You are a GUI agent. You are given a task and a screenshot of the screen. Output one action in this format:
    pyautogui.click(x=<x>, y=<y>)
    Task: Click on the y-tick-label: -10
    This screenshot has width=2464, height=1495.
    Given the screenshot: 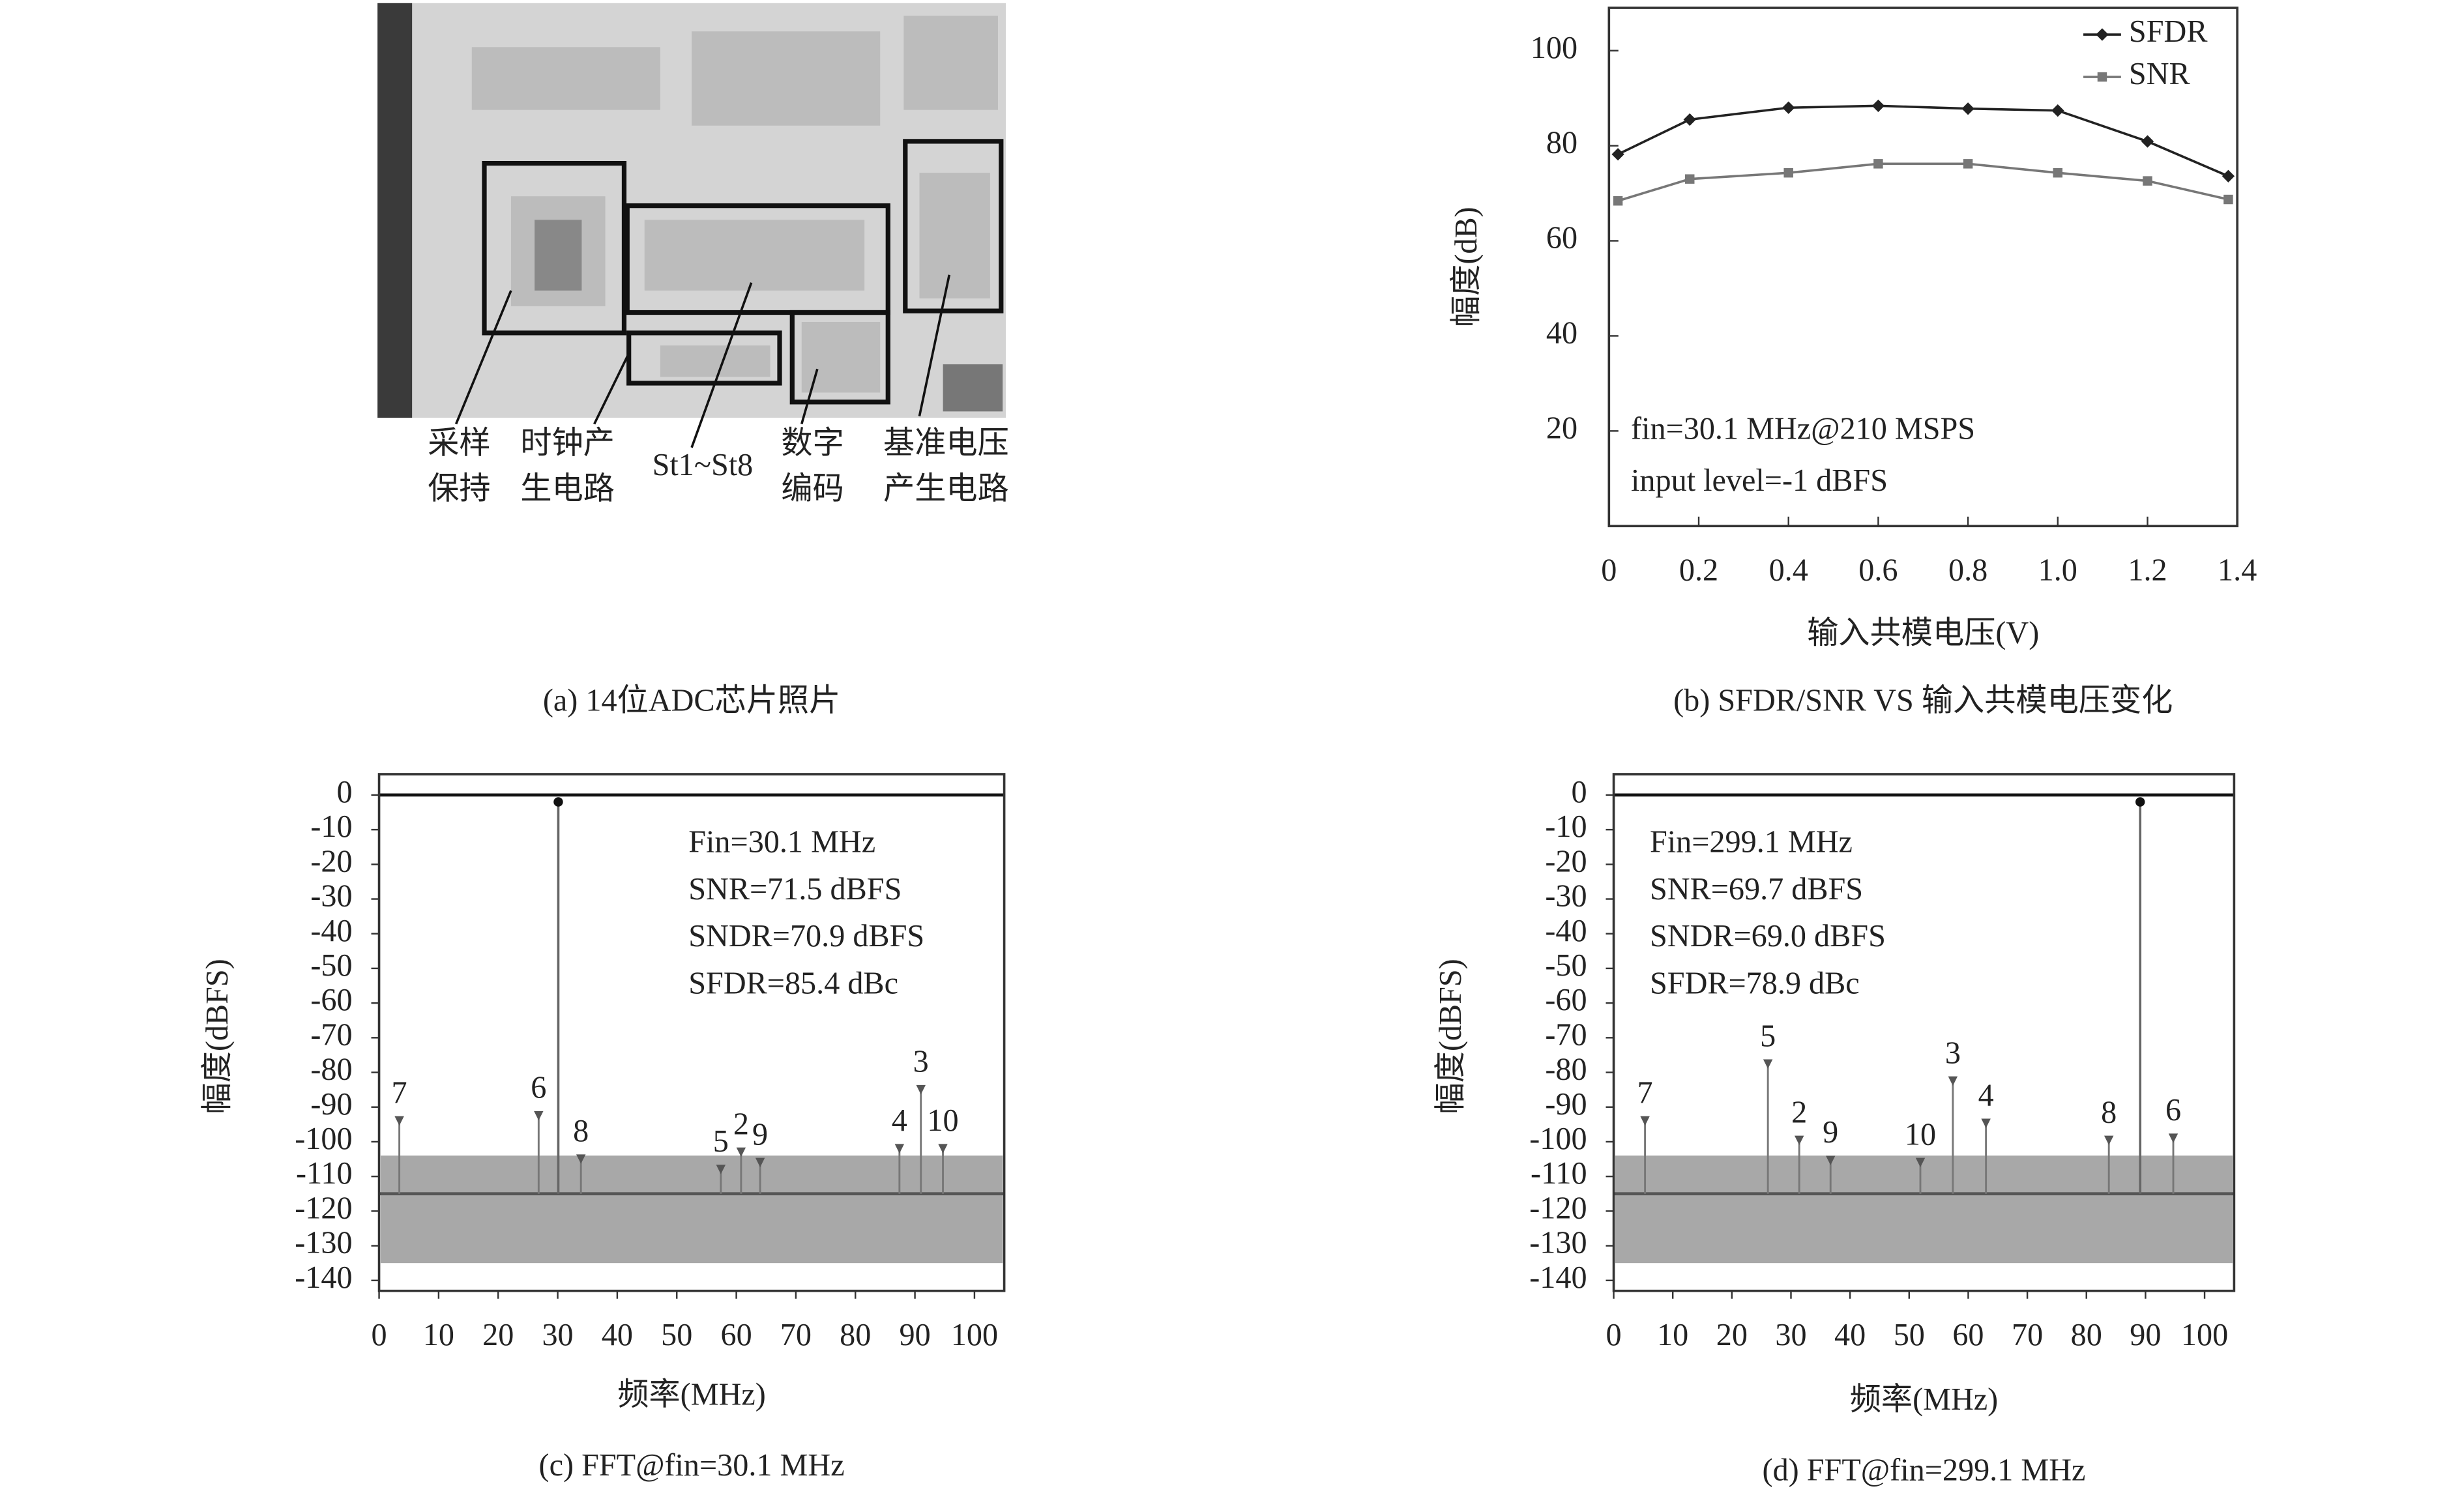 What is the action you would take?
    pyautogui.click(x=331, y=826)
    